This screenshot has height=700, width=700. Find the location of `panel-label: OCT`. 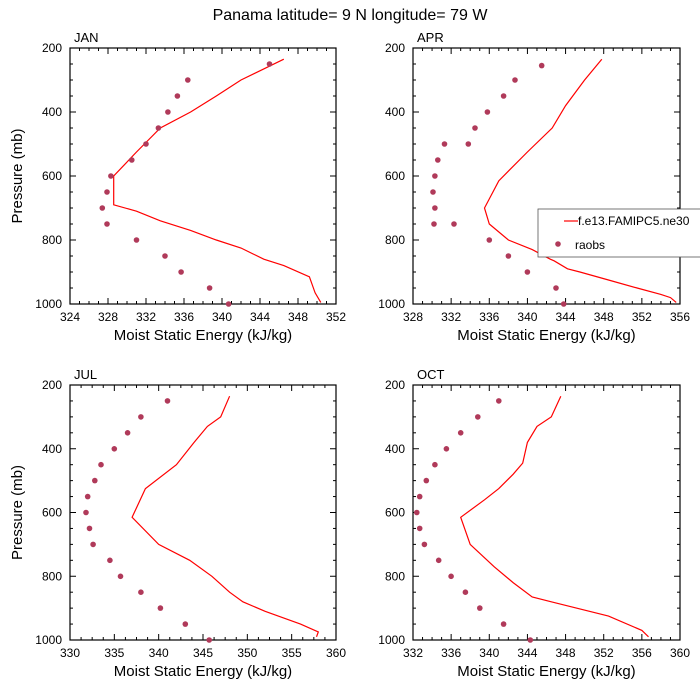

panel-label: OCT is located at coordinates (431, 374).